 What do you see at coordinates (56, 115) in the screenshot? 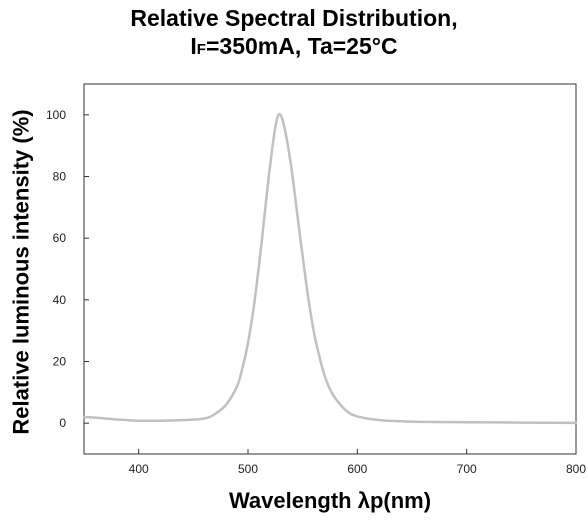
I see `y-tick-label-100: 100` at bounding box center [56, 115].